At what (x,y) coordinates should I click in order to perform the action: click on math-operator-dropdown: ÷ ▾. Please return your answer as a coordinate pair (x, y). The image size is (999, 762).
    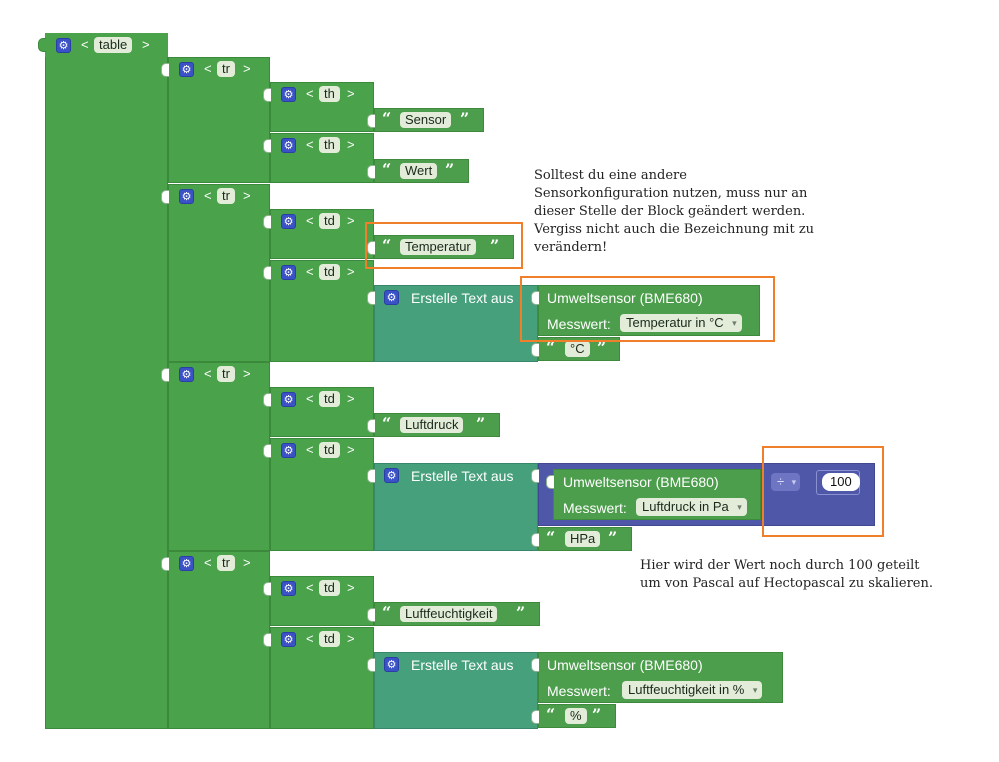
    Looking at the image, I should click on (786, 482).